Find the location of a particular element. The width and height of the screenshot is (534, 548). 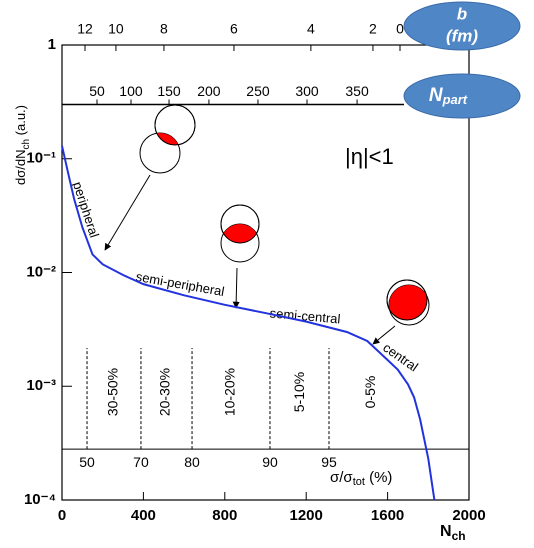

x-tick-label: 1200 is located at coordinates (306, 515).